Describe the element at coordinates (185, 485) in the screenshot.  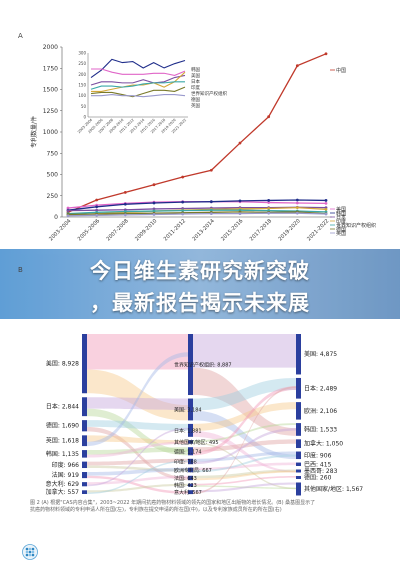
I see `middle-node-label: 韩国: 423` at that location.